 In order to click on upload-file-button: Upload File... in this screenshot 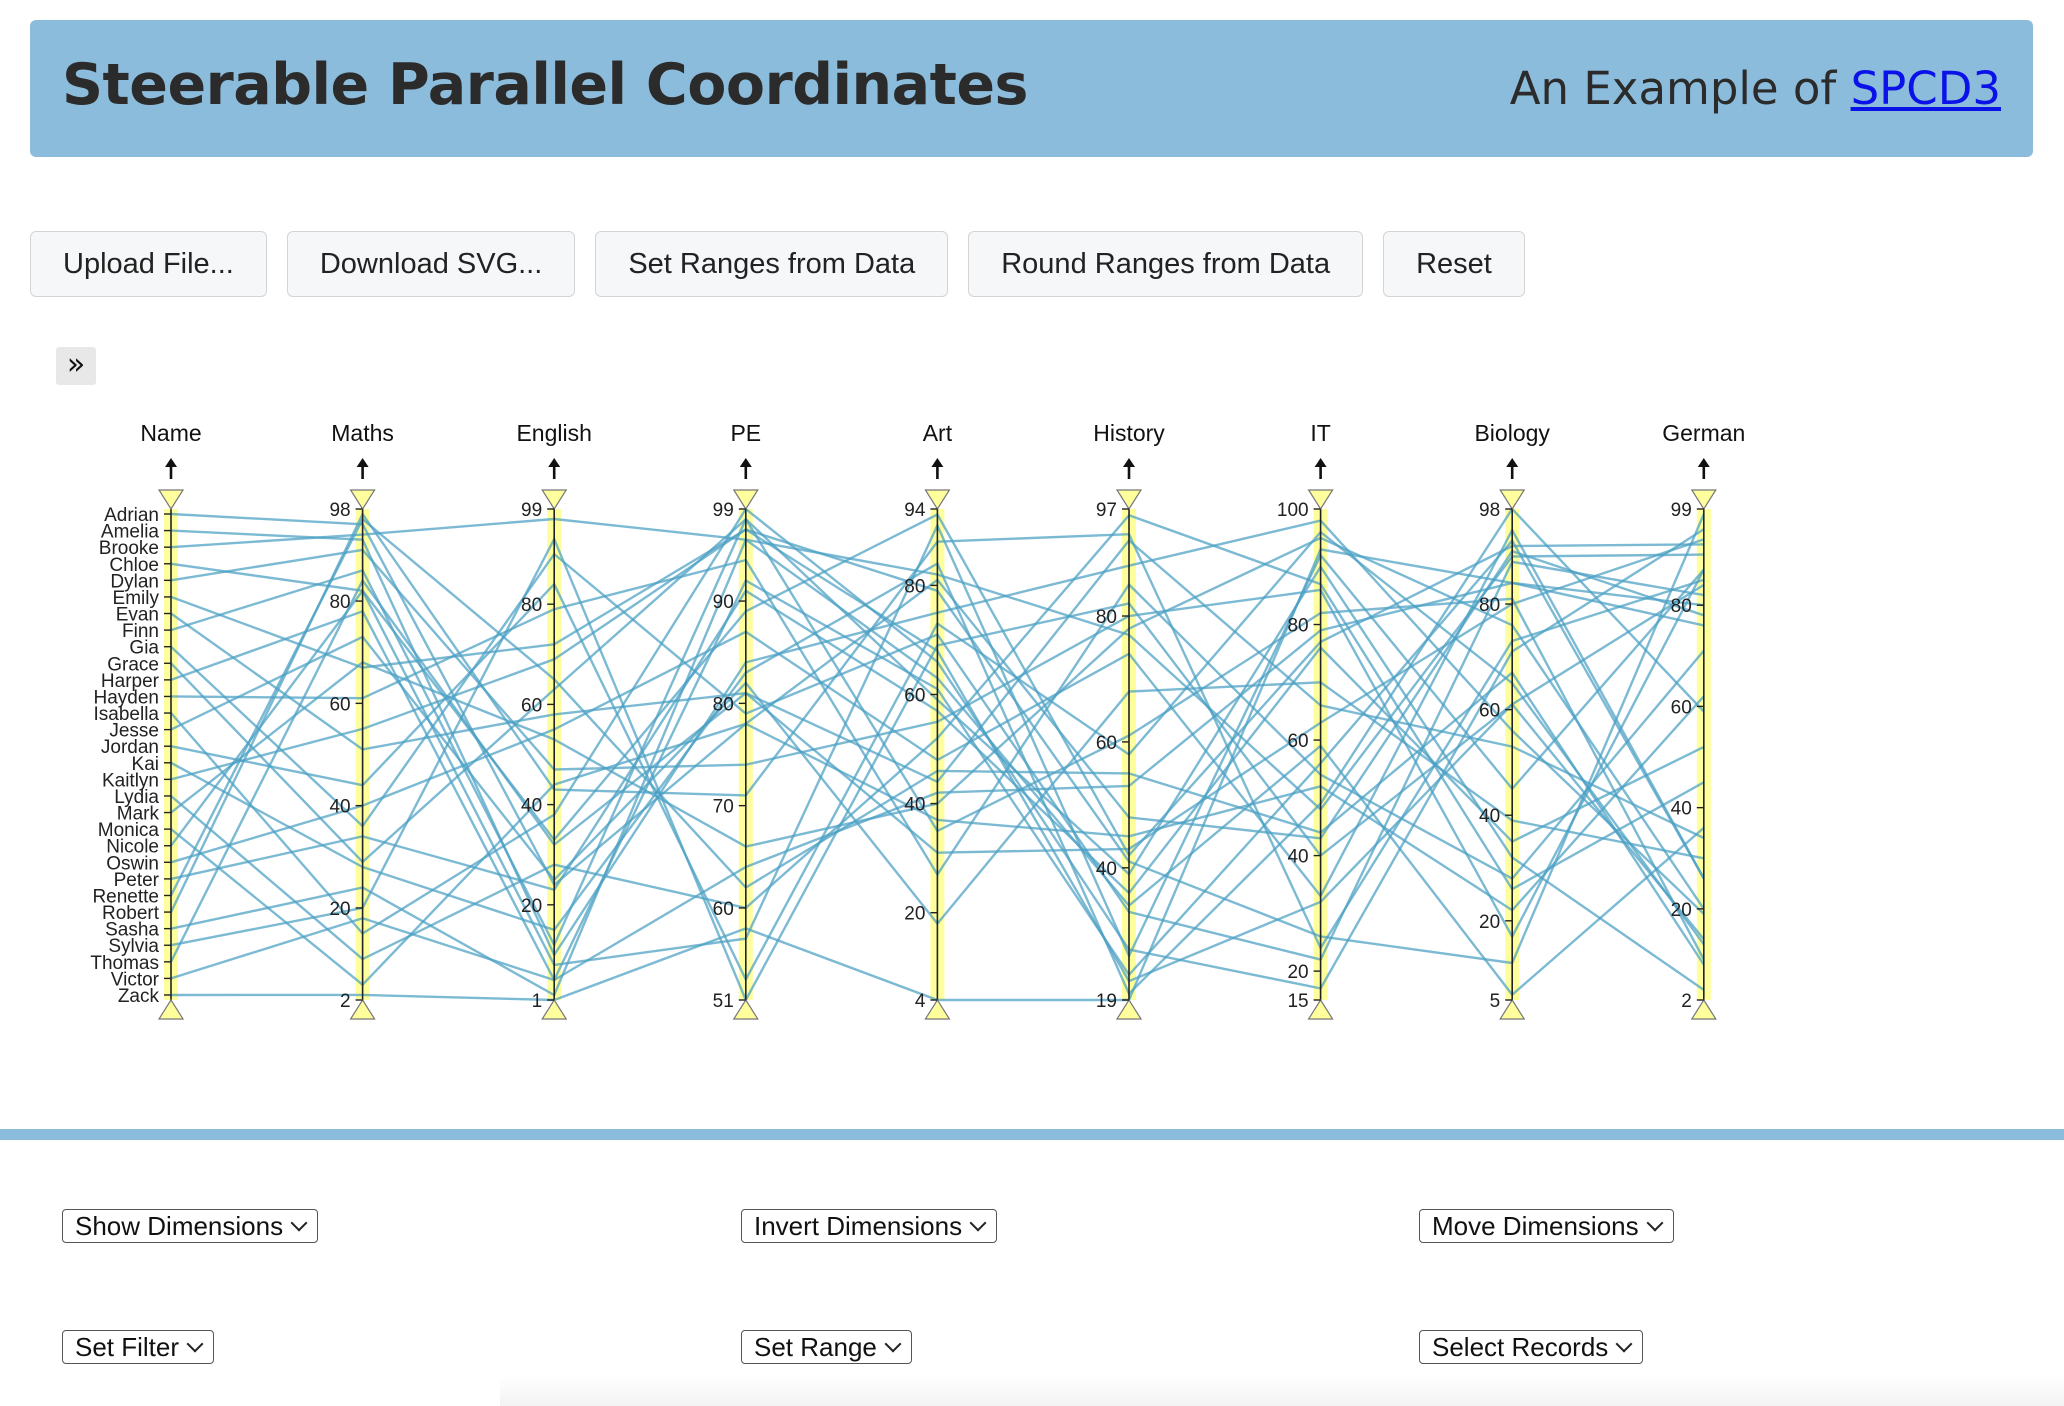, I will do `click(148, 264)`.